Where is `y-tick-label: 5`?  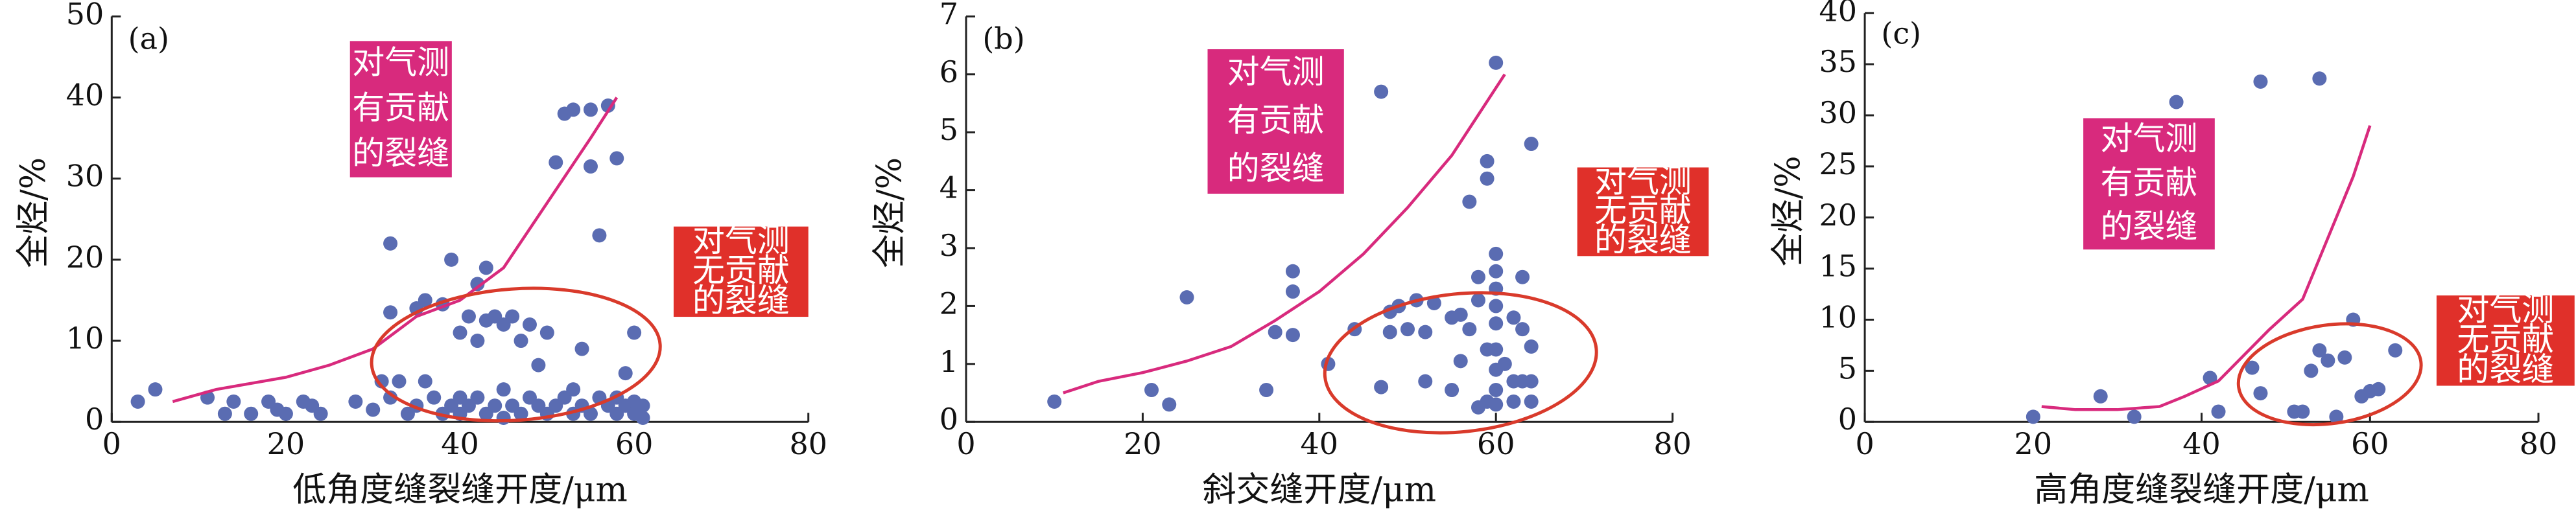 y-tick-label: 5 is located at coordinates (948, 129).